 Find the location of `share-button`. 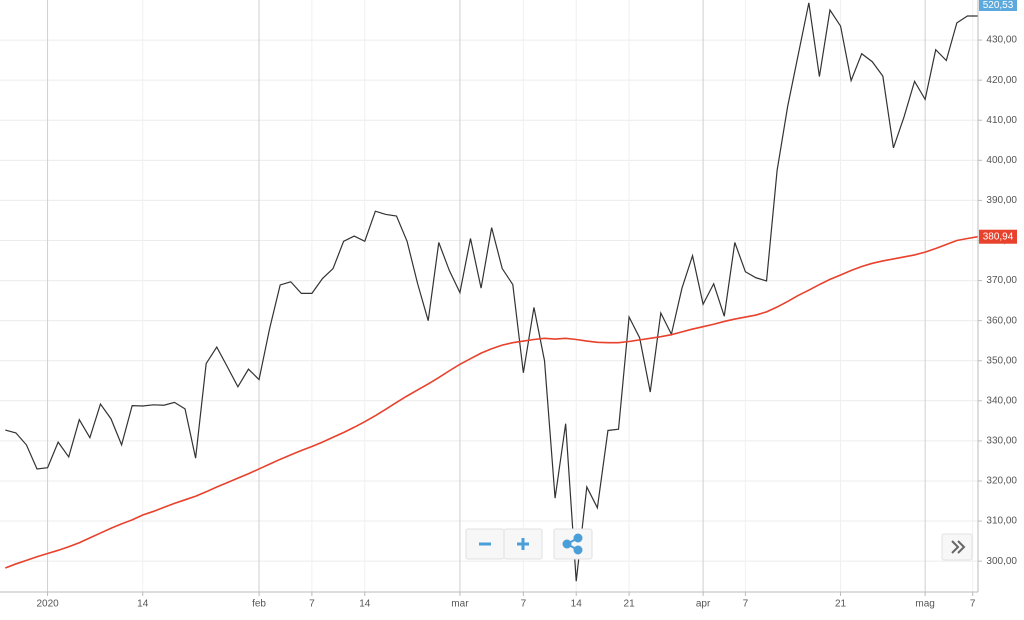

share-button is located at coordinates (573, 544).